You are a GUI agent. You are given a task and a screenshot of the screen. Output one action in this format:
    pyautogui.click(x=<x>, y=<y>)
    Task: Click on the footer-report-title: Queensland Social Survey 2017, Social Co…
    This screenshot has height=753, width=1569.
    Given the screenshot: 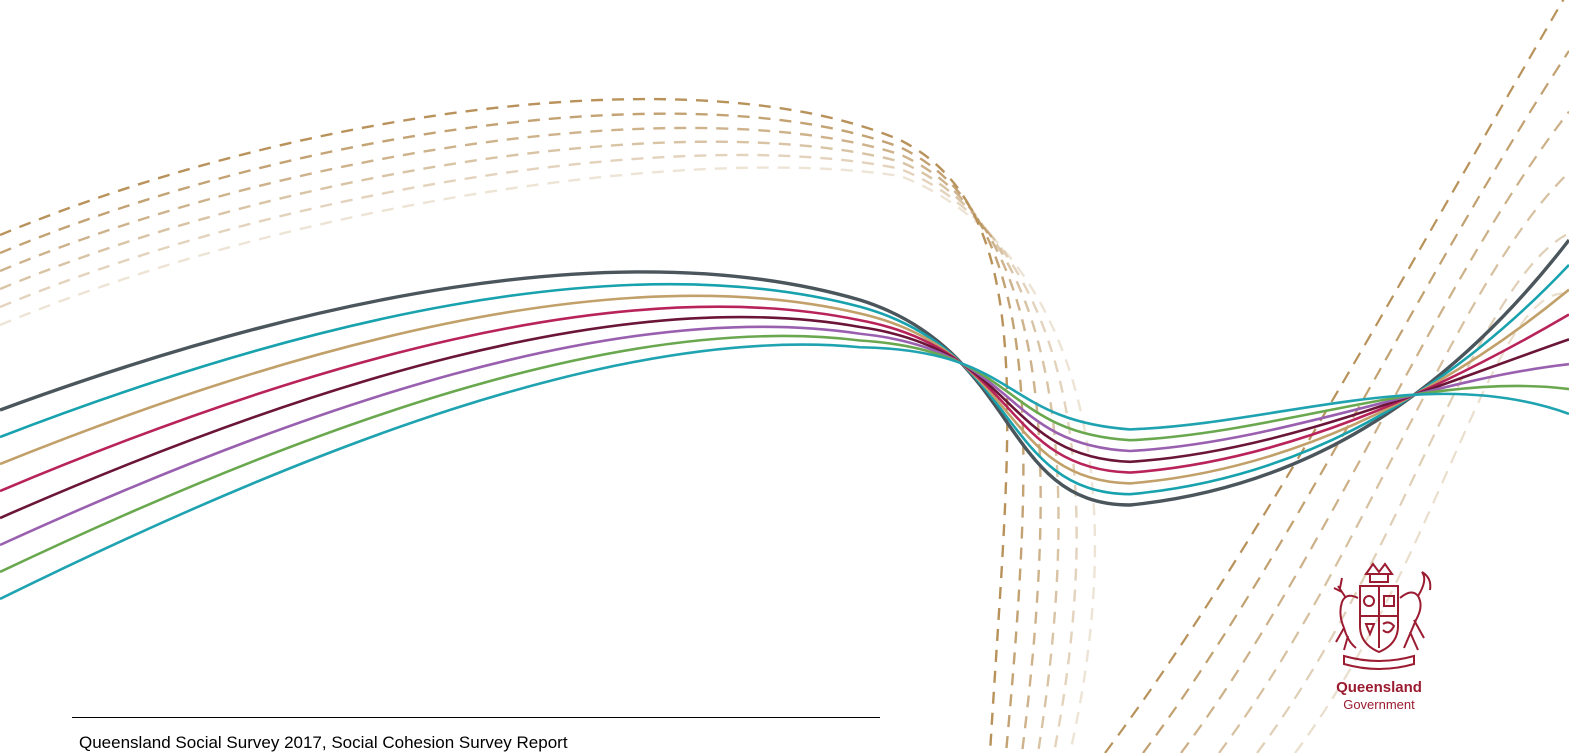 What is the action you would take?
    pyautogui.click(x=323, y=742)
    